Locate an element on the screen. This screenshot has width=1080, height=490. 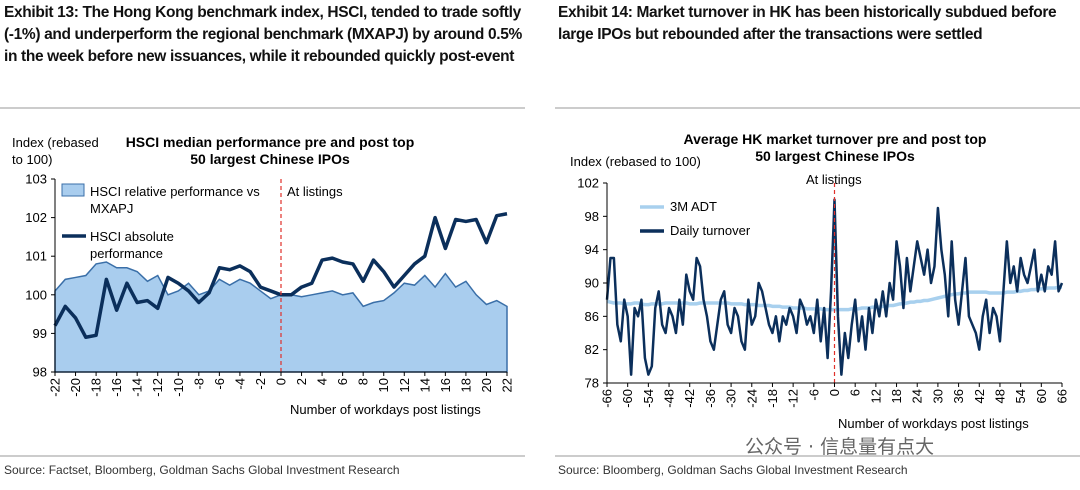
x-tick-label: -66 is located at coordinates (607, 398).